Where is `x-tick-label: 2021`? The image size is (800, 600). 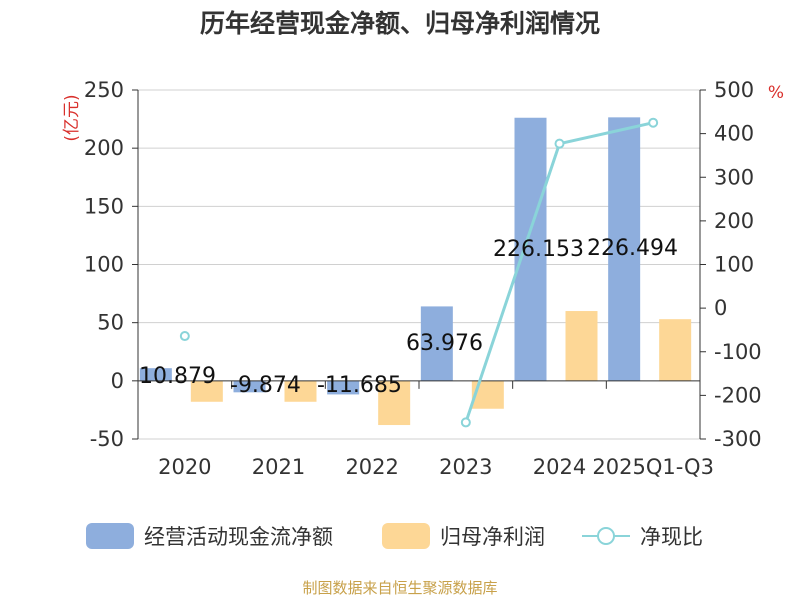 x-tick-label: 2021 is located at coordinates (278, 467).